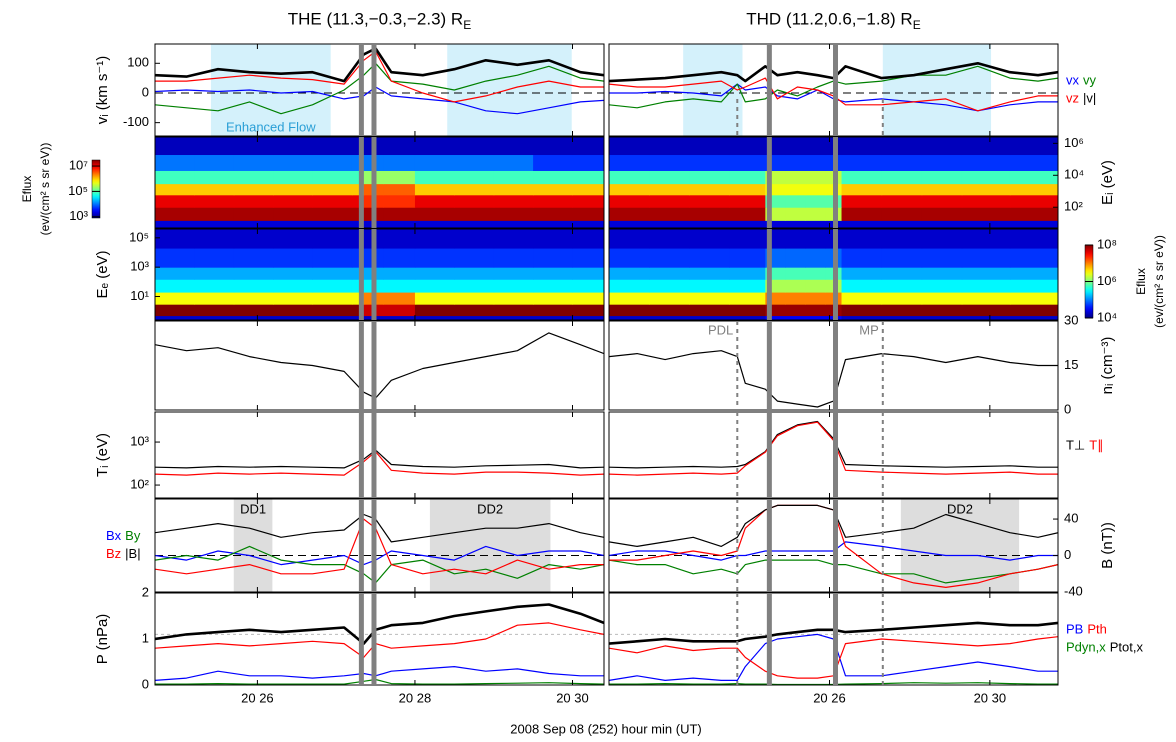 Image resolution: width=1176 pixels, height=742 pixels. I want to click on span-label: Enhanced Flow, so click(271, 126).